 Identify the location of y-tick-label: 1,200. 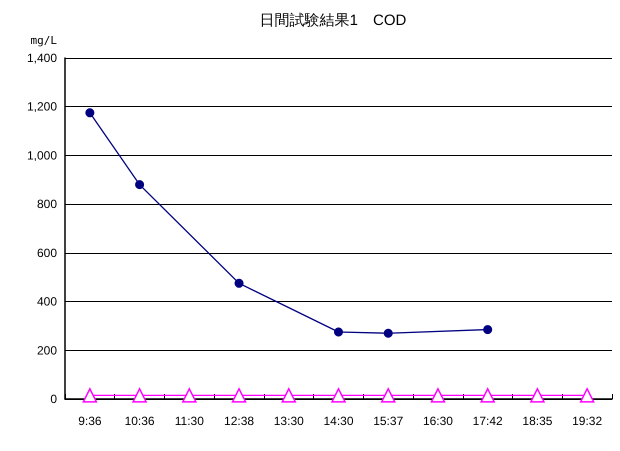
(42, 107).